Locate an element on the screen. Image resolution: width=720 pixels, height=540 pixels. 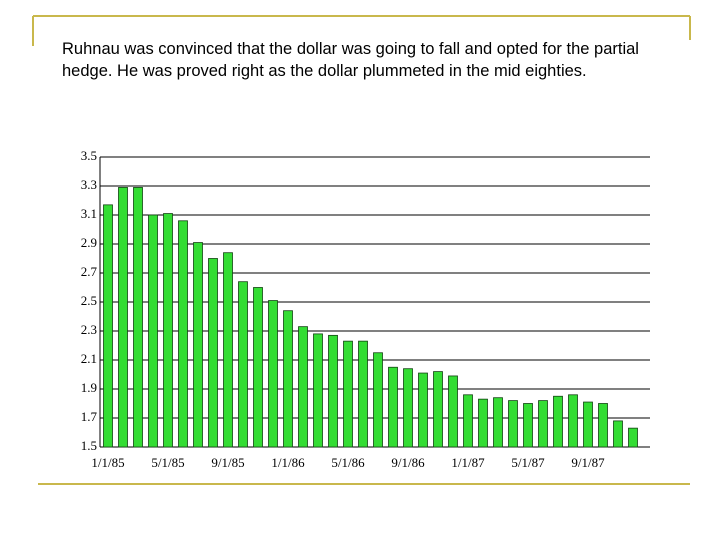
y-tick-label: 3.3 is located at coordinates (89, 184).